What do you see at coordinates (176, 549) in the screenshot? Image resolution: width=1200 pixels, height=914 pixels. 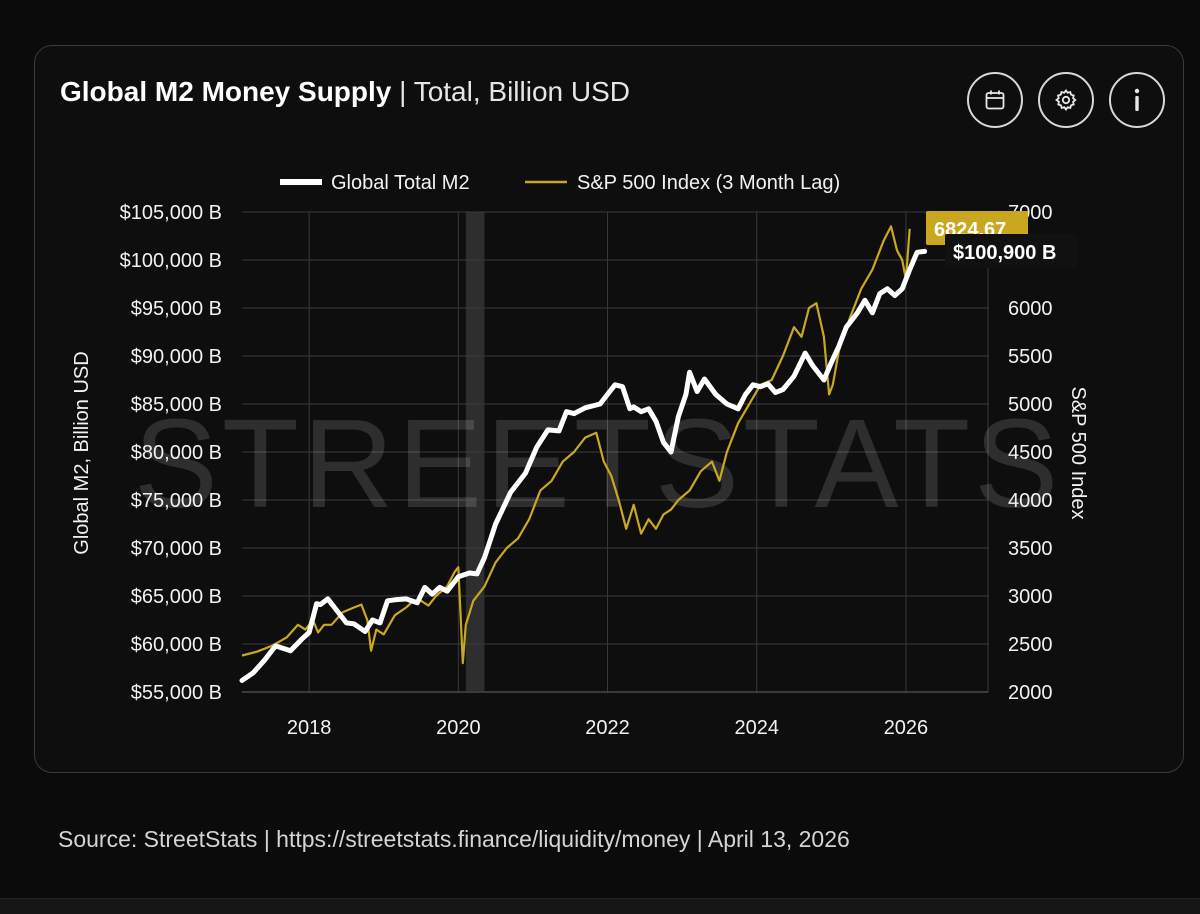 I see `y-left-tick-label: $70,000 B` at bounding box center [176, 549].